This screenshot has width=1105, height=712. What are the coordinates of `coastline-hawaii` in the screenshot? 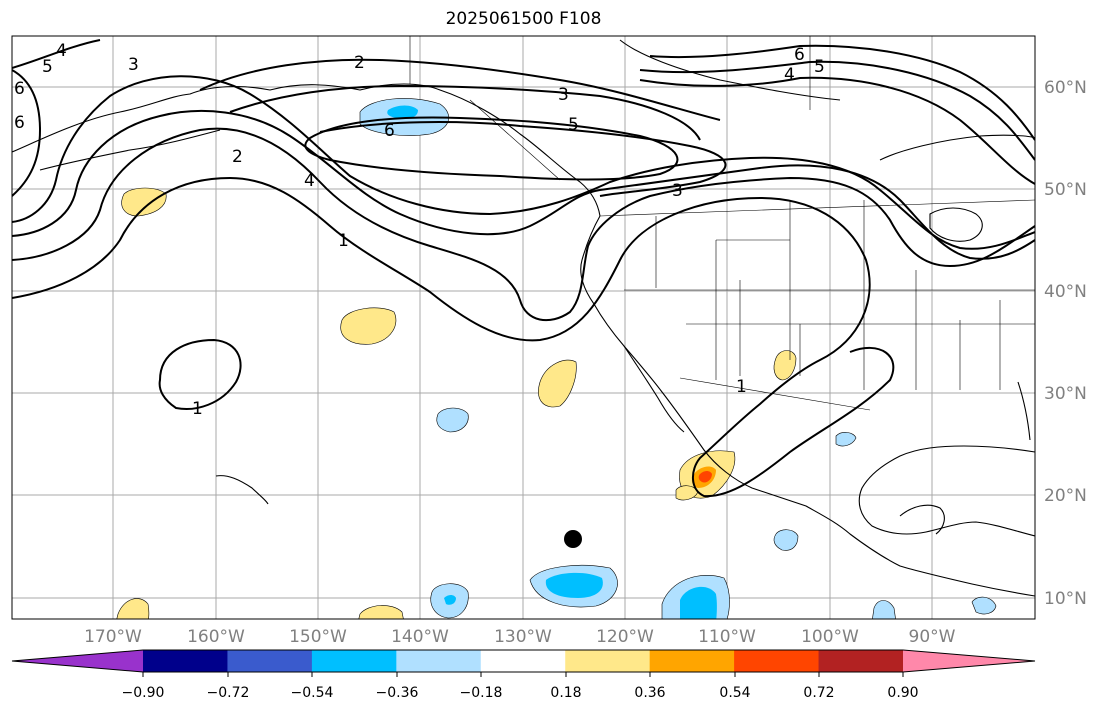 It's located at (242, 490).